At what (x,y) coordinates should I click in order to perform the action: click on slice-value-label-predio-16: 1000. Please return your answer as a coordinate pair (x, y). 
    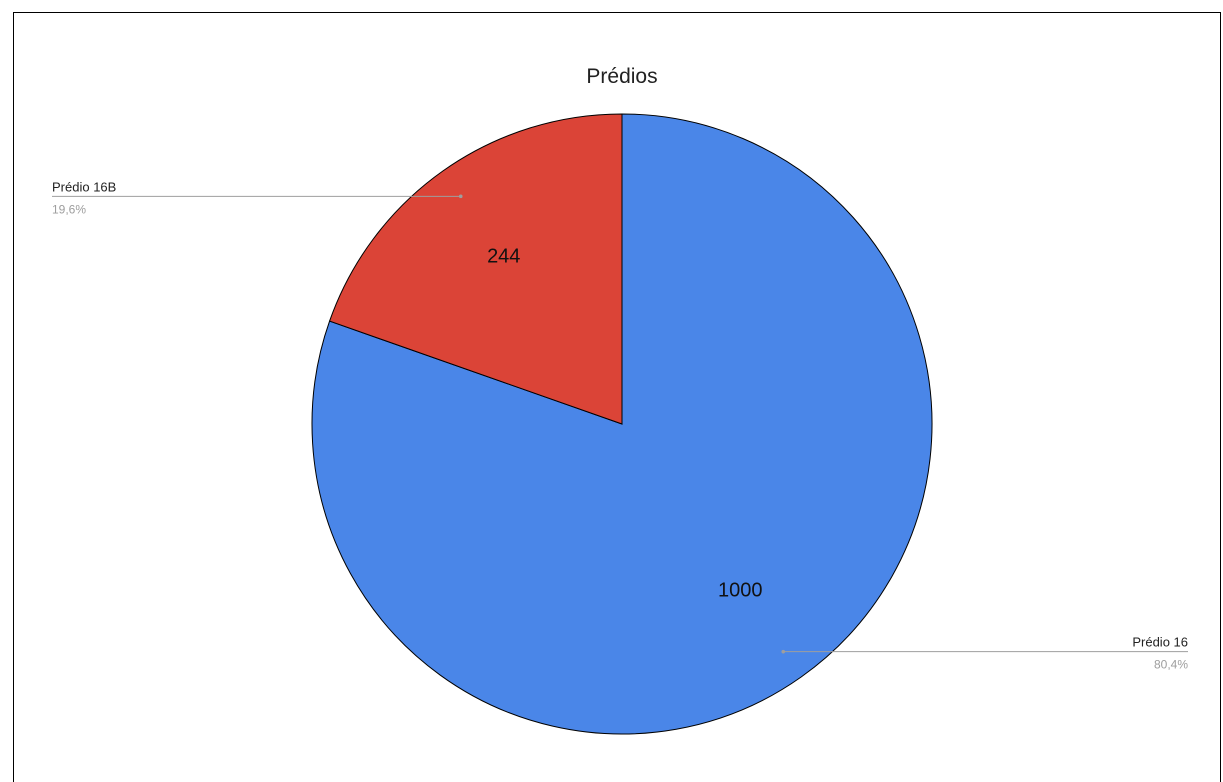
    Looking at the image, I should click on (740, 590).